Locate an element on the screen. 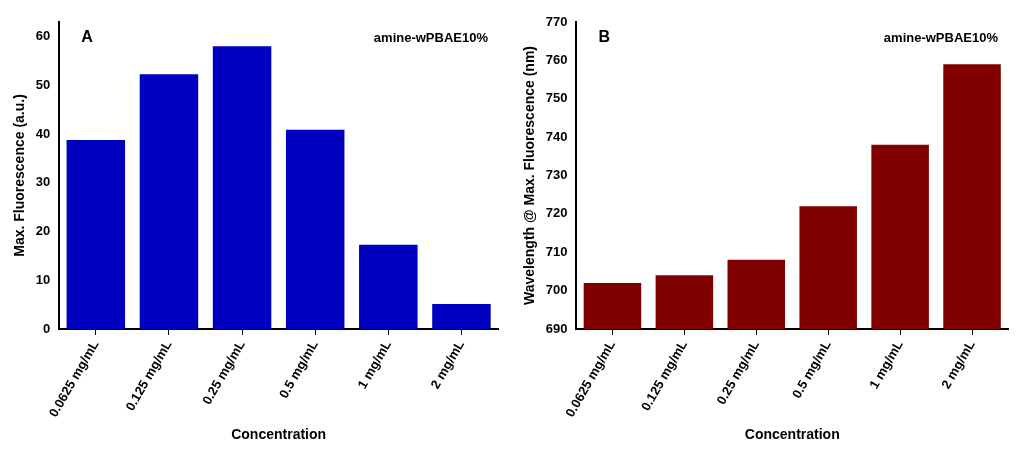 This screenshot has height=459, width=1028. y-tick-label: 750 is located at coordinates (556, 98).